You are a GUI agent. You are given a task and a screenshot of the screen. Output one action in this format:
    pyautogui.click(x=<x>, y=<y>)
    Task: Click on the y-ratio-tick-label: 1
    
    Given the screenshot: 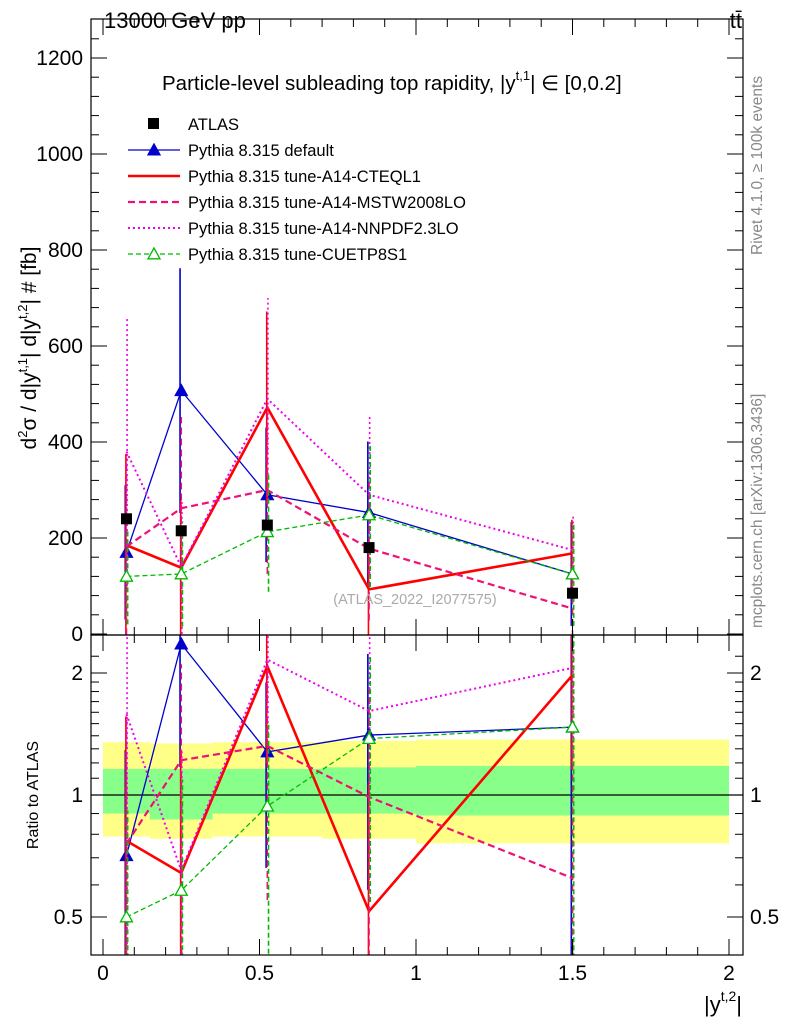 What is the action you would take?
    pyautogui.click(x=77, y=795)
    